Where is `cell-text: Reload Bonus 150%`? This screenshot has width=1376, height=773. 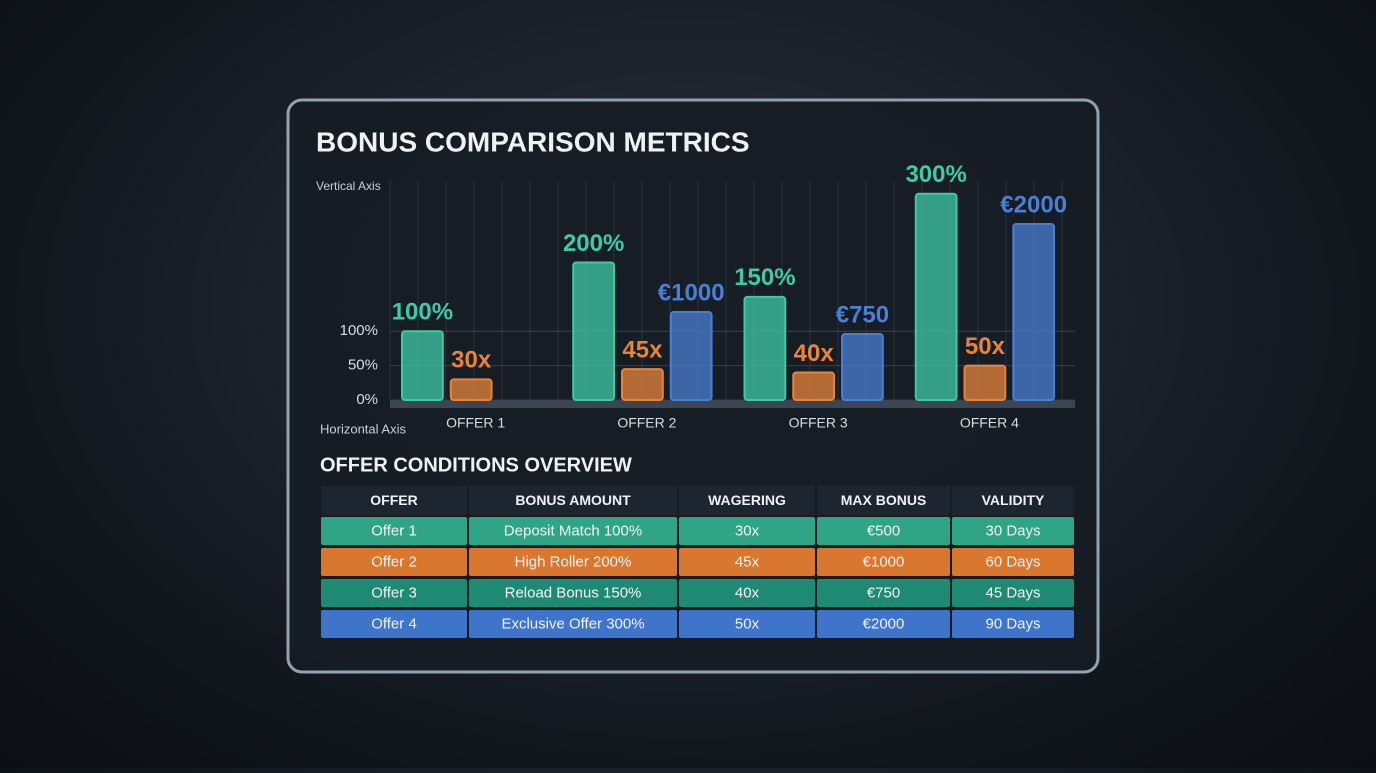 cell-text: Reload Bonus 150% is located at coordinates (573, 592).